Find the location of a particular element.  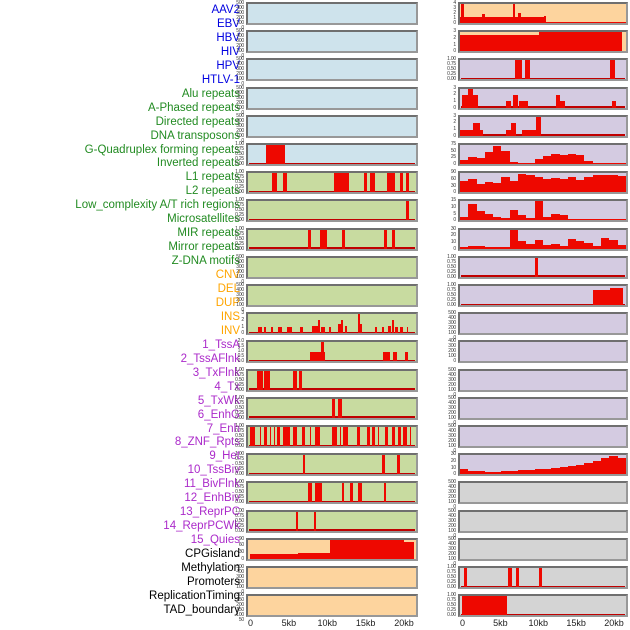

y-axis-ticks: 500 400 300 200 100 0 is located at coordinates (232, 72).